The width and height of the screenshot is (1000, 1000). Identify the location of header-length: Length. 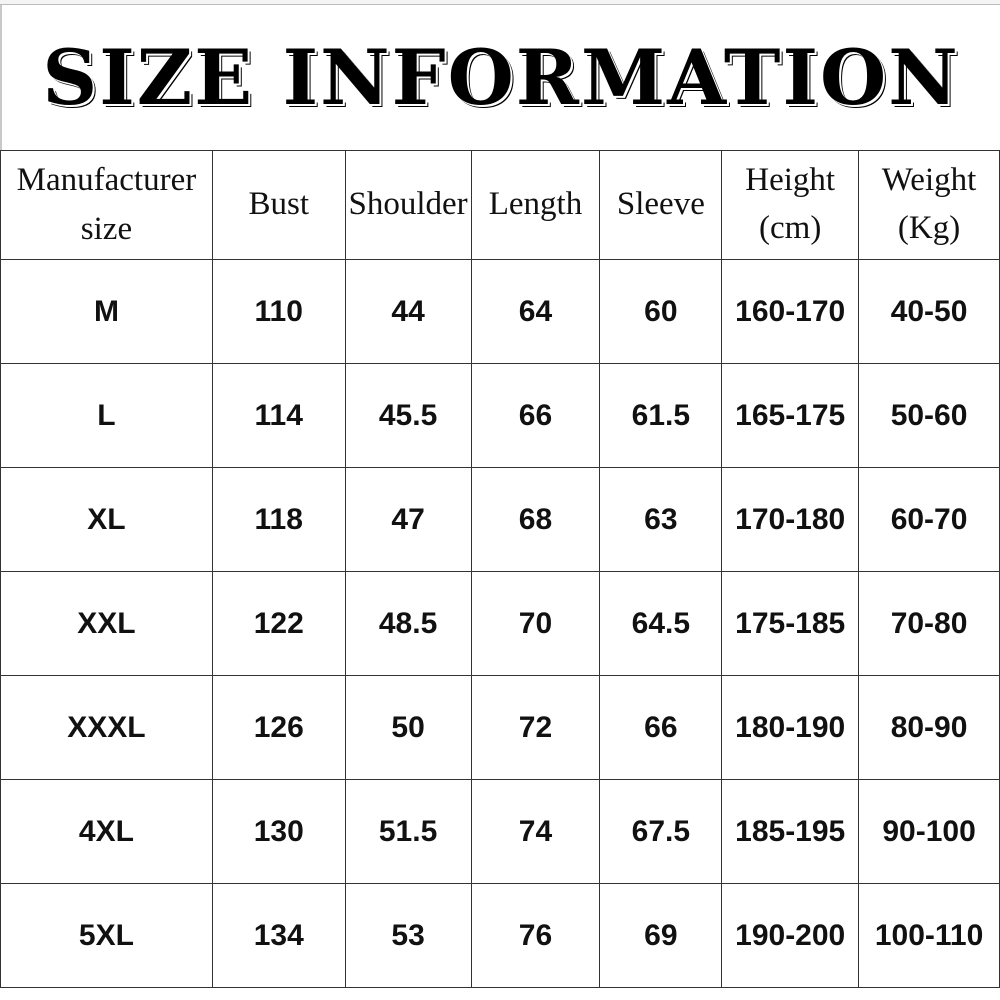
(535, 205).